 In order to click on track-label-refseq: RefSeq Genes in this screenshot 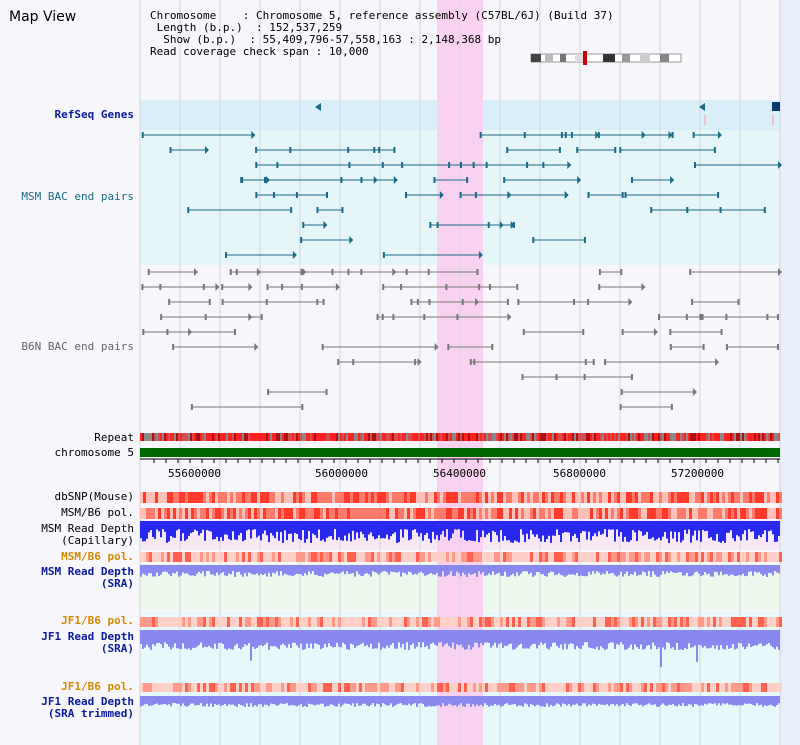, I will do `click(94, 114)`.